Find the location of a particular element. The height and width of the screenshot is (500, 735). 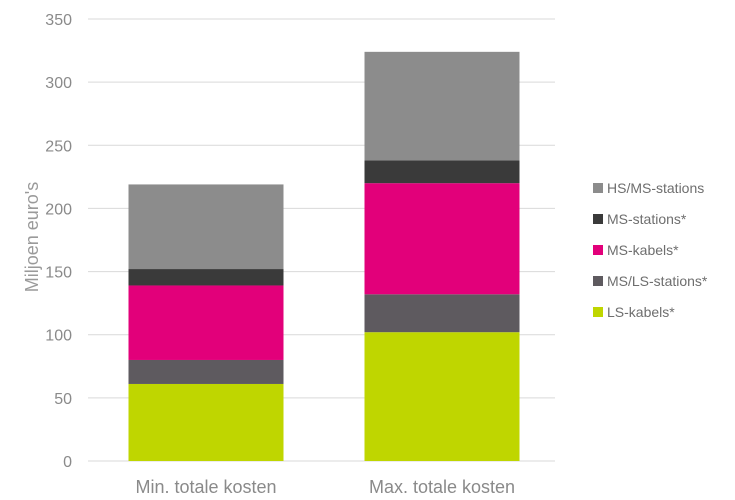

x-axis-categories: Min. totale kosten Max. totale kosten is located at coordinates (325, 487).